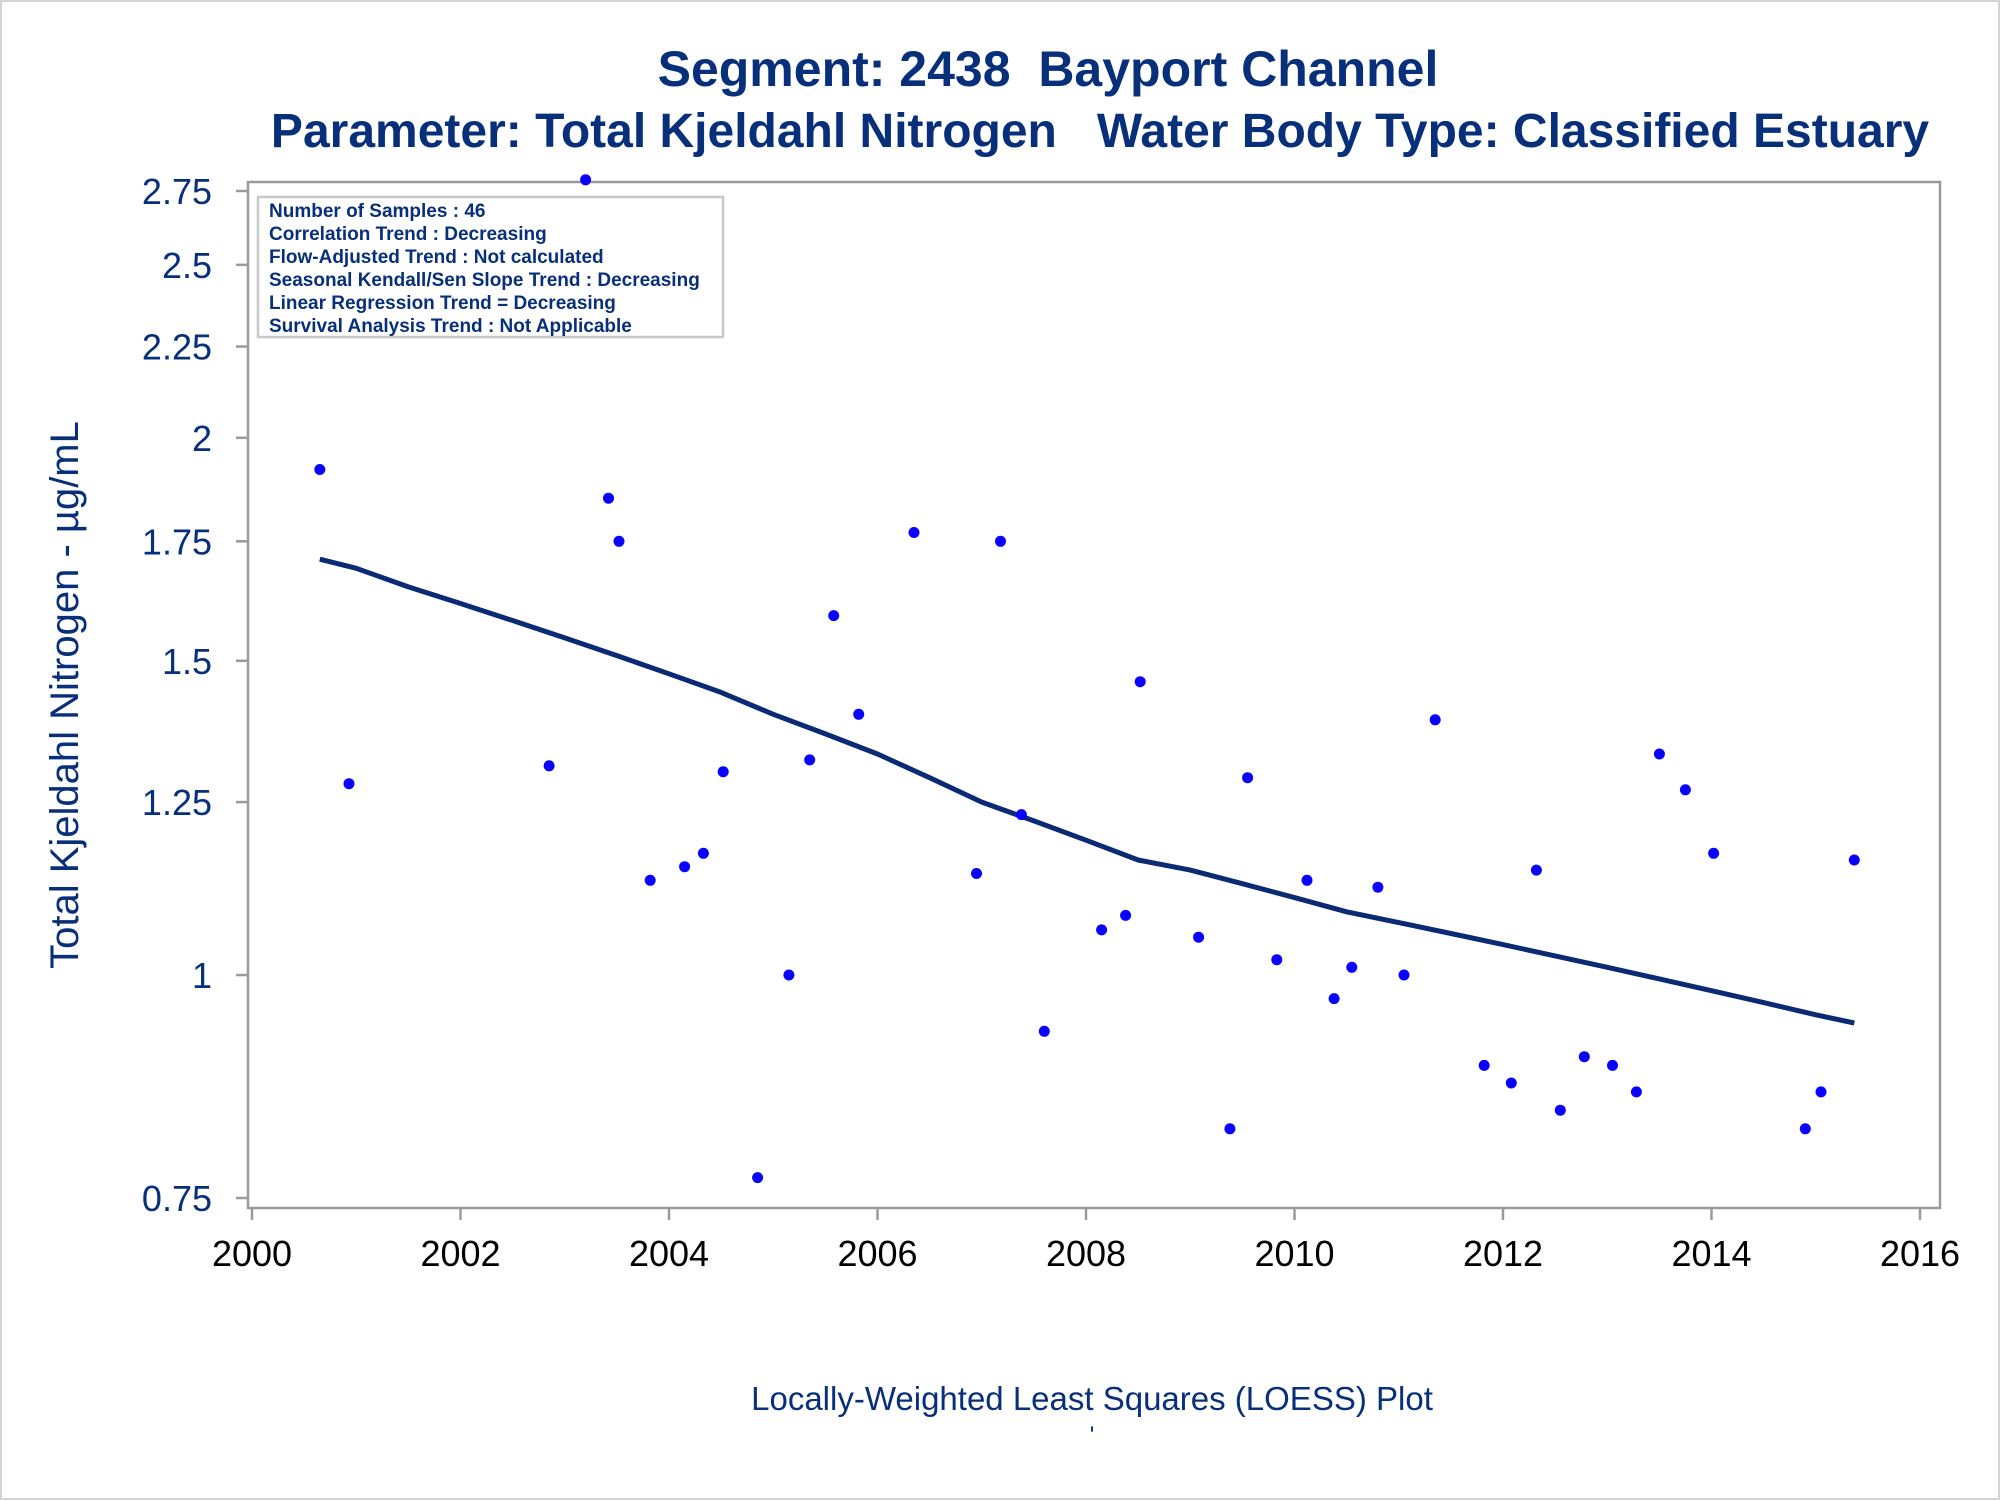 The height and width of the screenshot is (1500, 2000). Describe the element at coordinates (1920, 1253) in the screenshot. I see `x-tick-label: 2016` at that location.